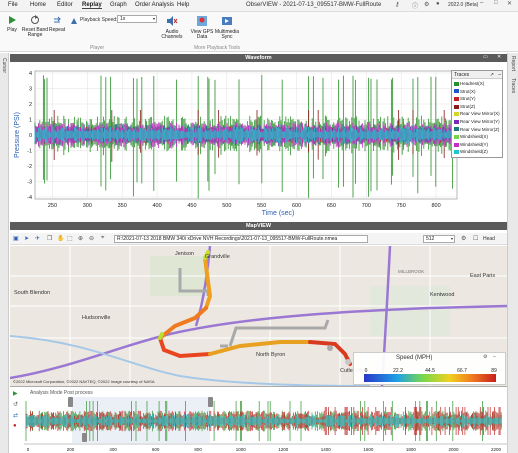 The image size is (518, 453). What do you see at coordinates (81, 239) in the screenshot?
I see `zoom-in-icon: ⊕` at bounding box center [81, 239].